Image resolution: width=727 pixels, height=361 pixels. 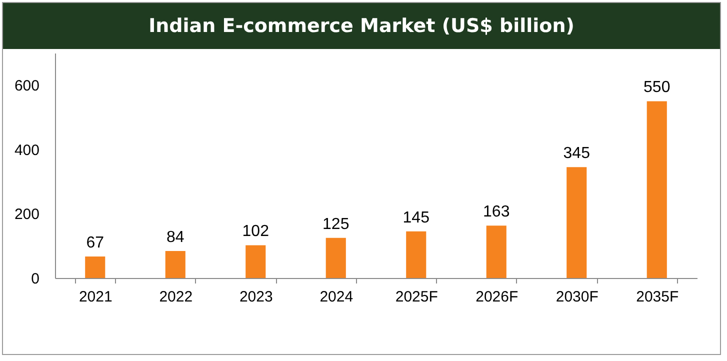 I want to click on data-label: 125, so click(x=336, y=224).